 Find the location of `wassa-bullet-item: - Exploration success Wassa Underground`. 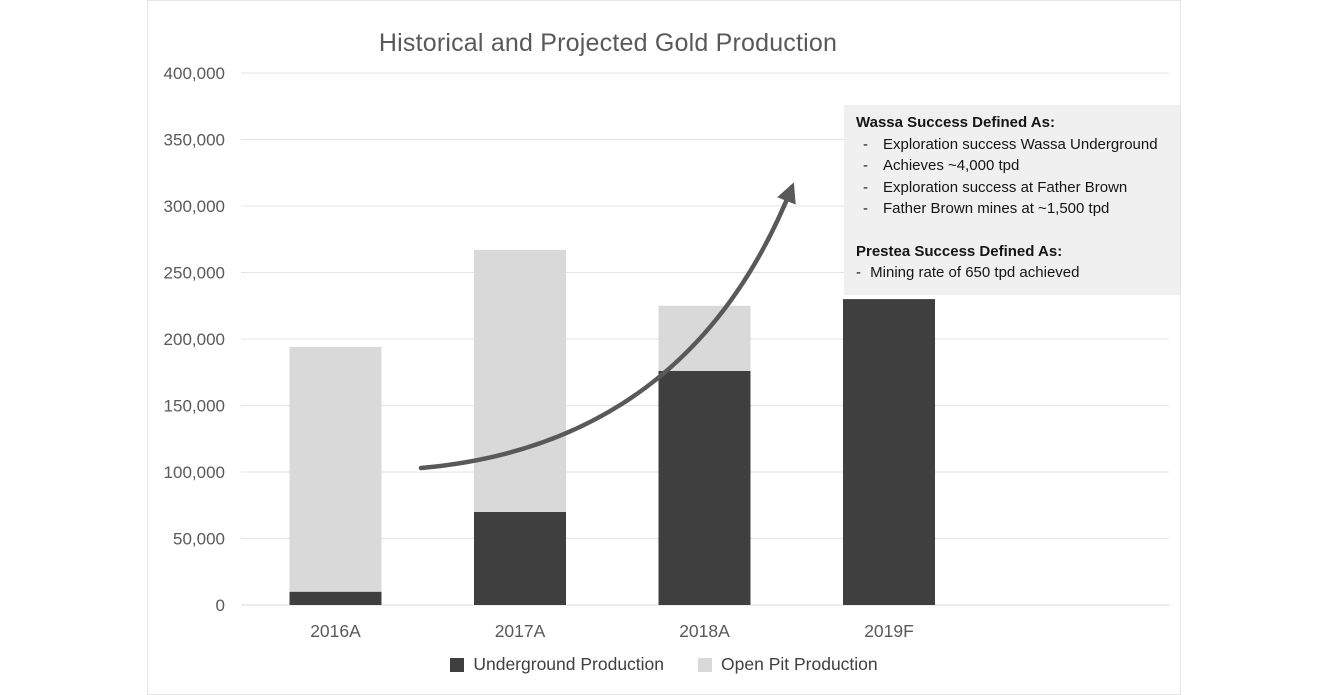

wassa-bullet-item: - Exploration success Wassa Underground is located at coordinates (1015, 145).